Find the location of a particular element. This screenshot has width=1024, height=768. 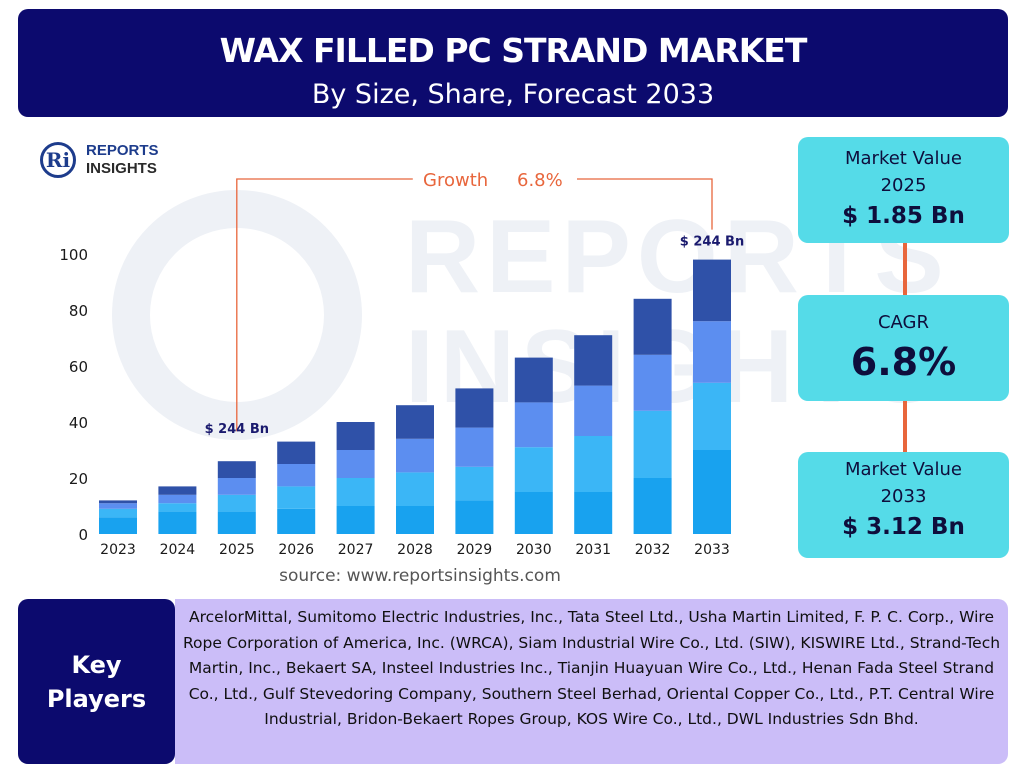

kpi-year: 2025 is located at coordinates (903, 185).